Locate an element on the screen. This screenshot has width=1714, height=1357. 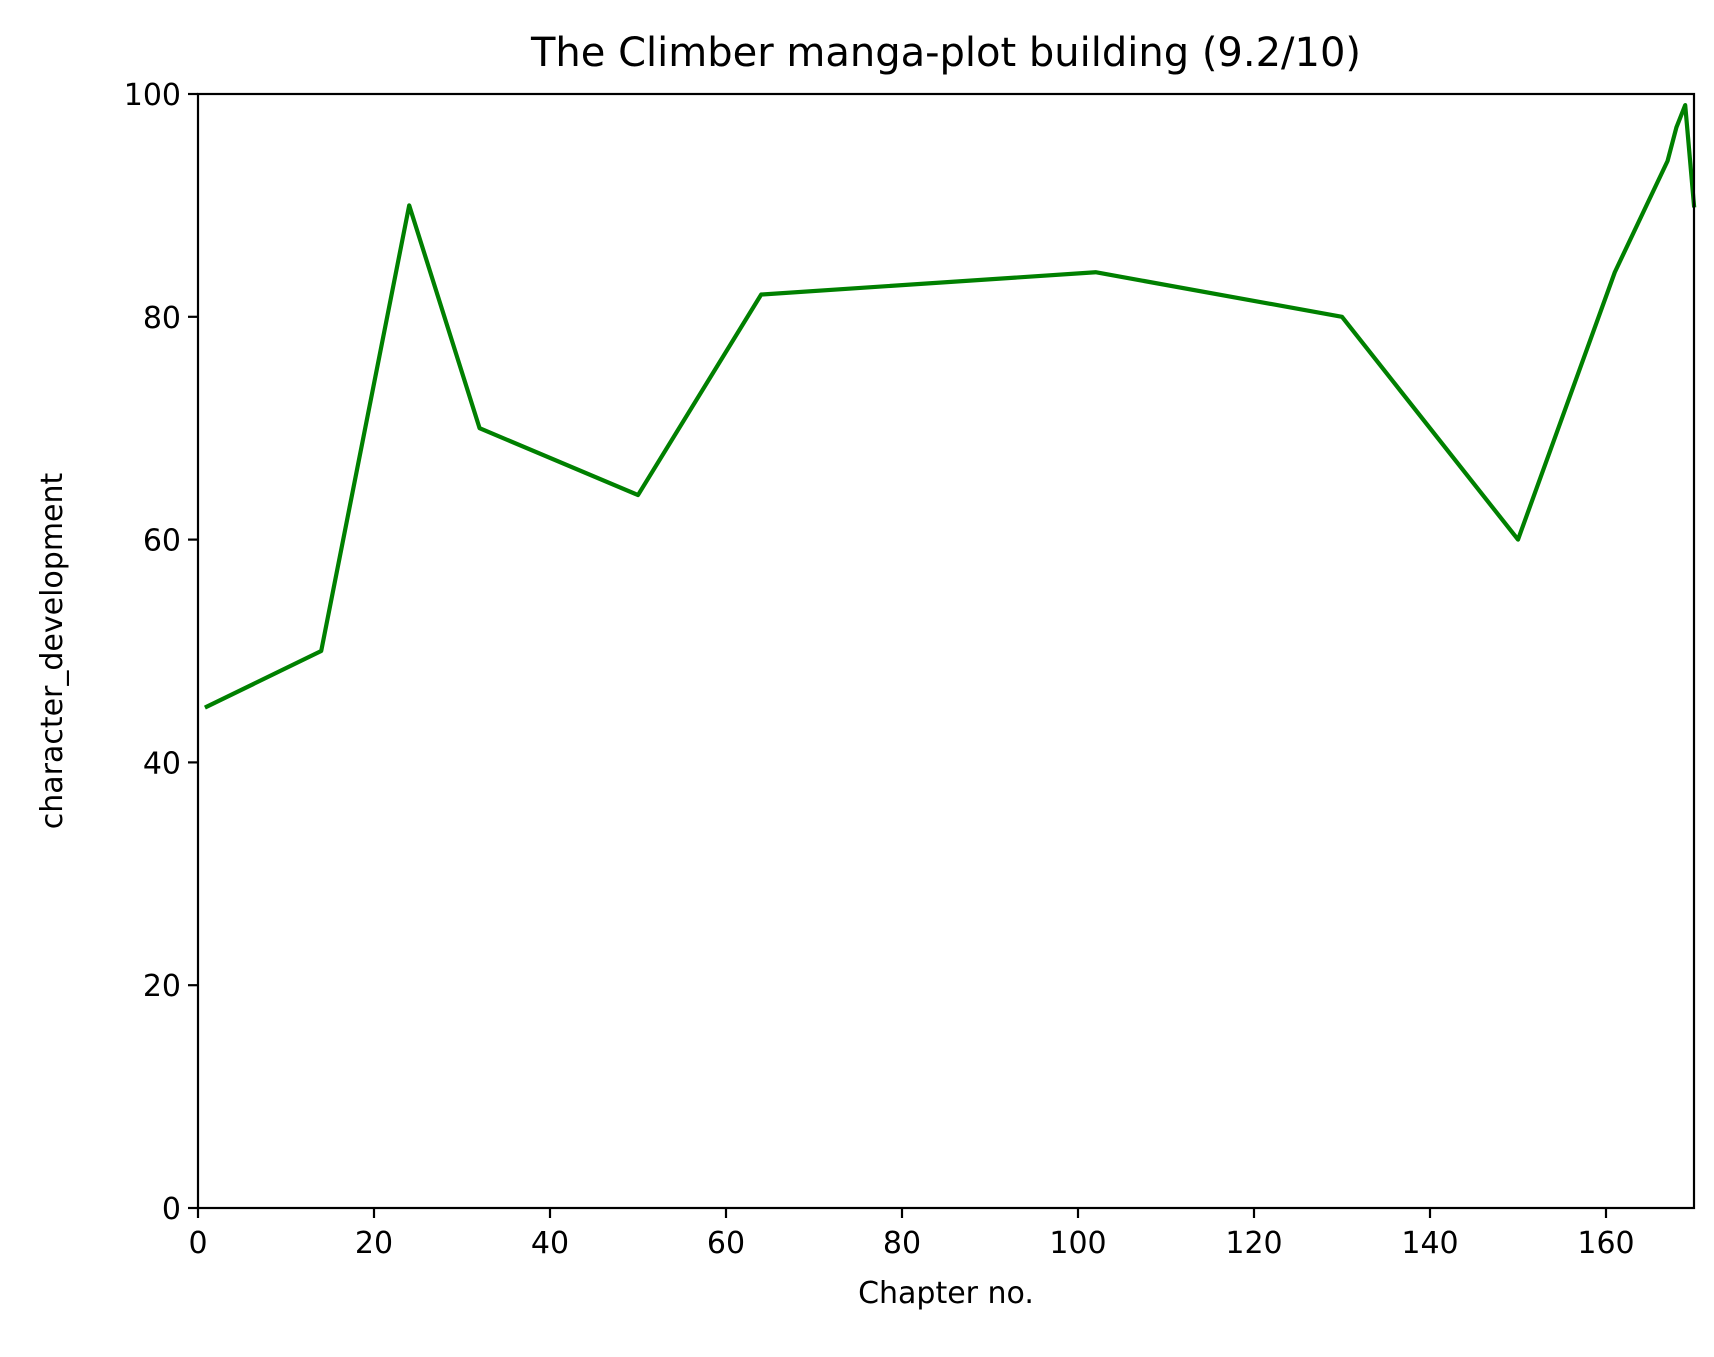
x-tick-label: 160 is located at coordinates (1605, 1243).